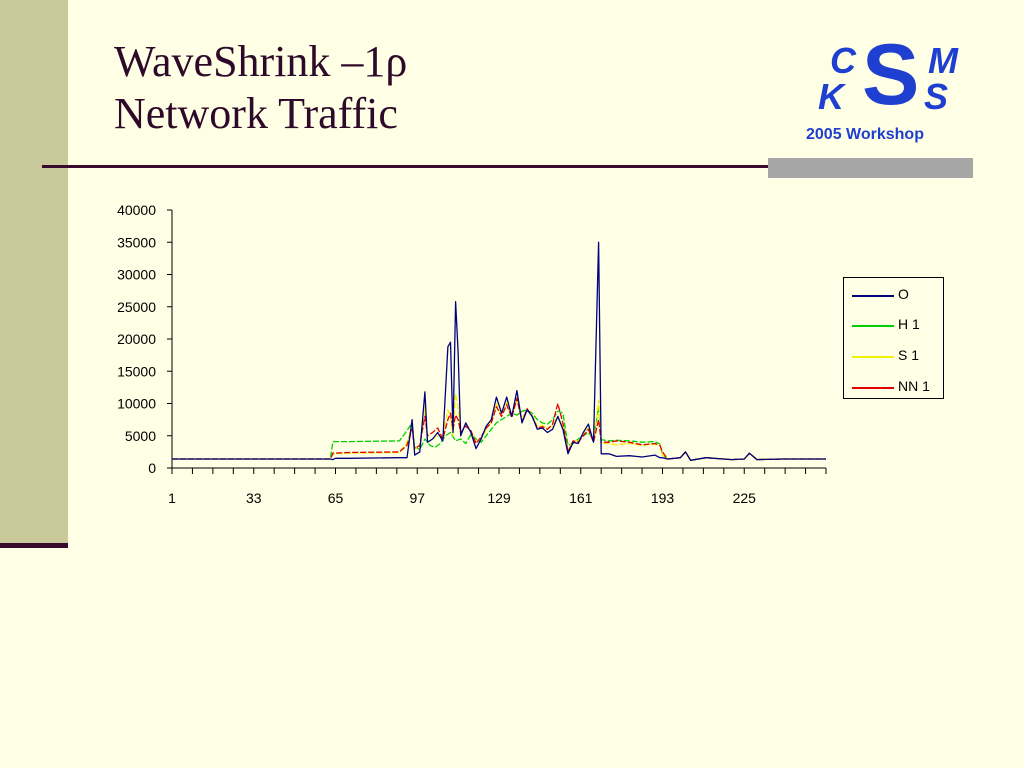 This screenshot has width=1024, height=768. What do you see at coordinates (663, 498) in the screenshot?
I see `x-tick-label: 193` at bounding box center [663, 498].